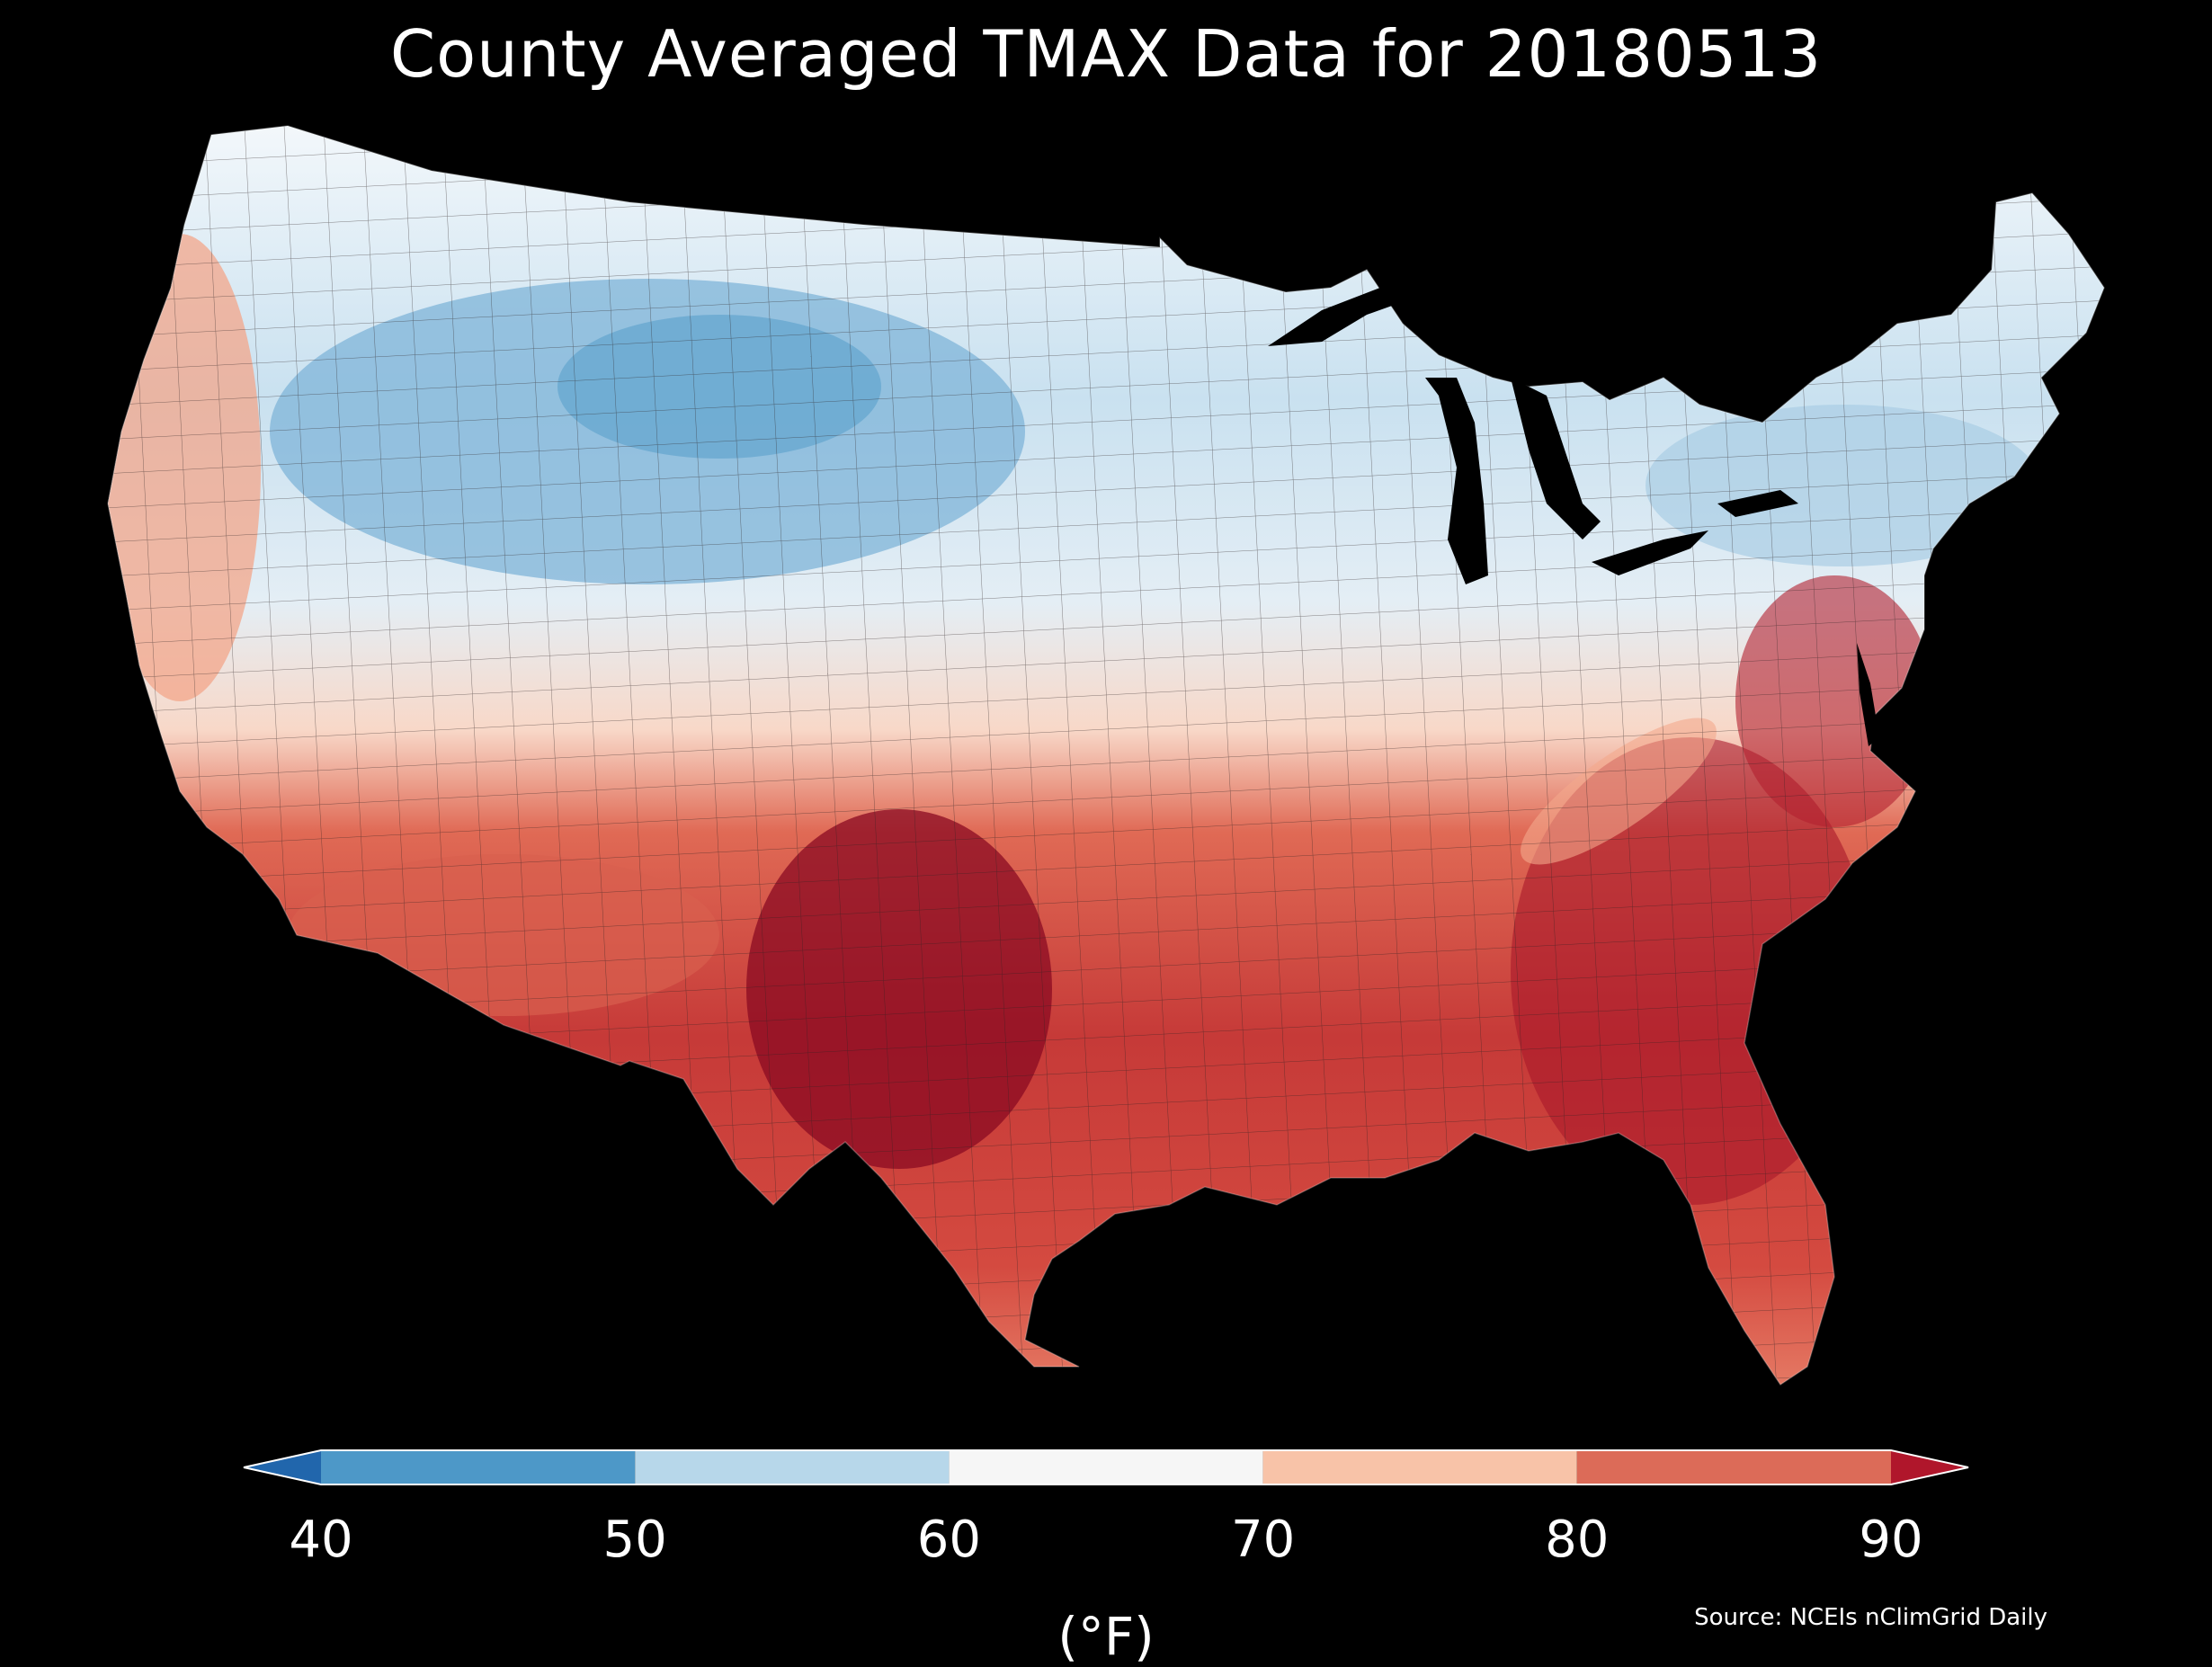 Image resolution: width=2212 pixels, height=1667 pixels. What do you see at coordinates (1263, 1540) in the screenshot?
I see `colorbar-tick-label: 70` at bounding box center [1263, 1540].